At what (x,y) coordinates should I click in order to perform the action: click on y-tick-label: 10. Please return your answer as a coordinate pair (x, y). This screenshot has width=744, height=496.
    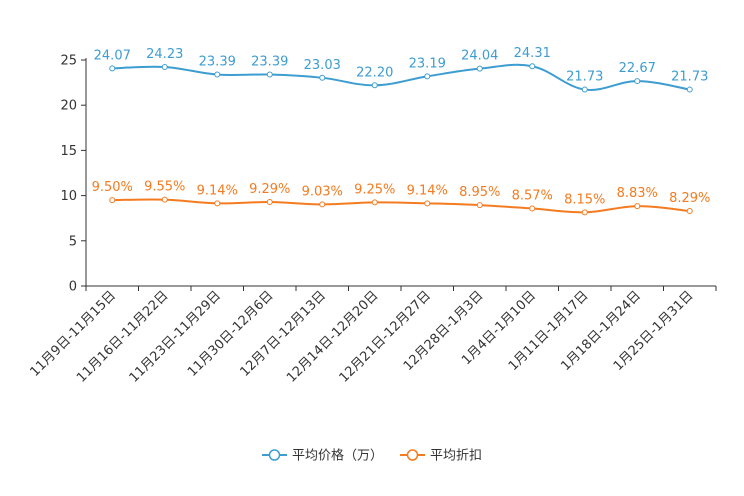
    Looking at the image, I should click on (68, 196).